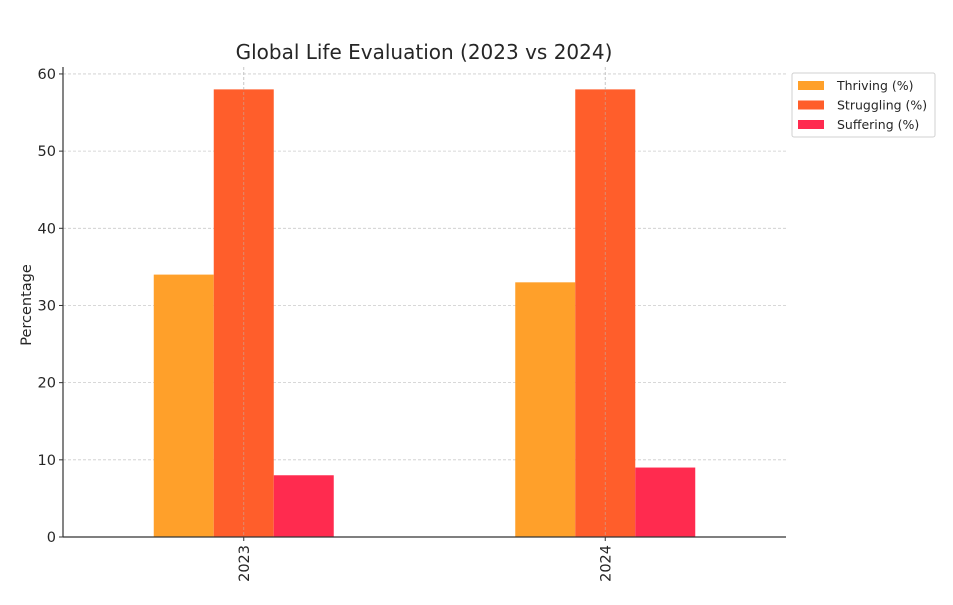 This screenshot has height=605, width=953. Describe the element at coordinates (47, 152) in the screenshot. I see `y-tick-label: 50` at that location.